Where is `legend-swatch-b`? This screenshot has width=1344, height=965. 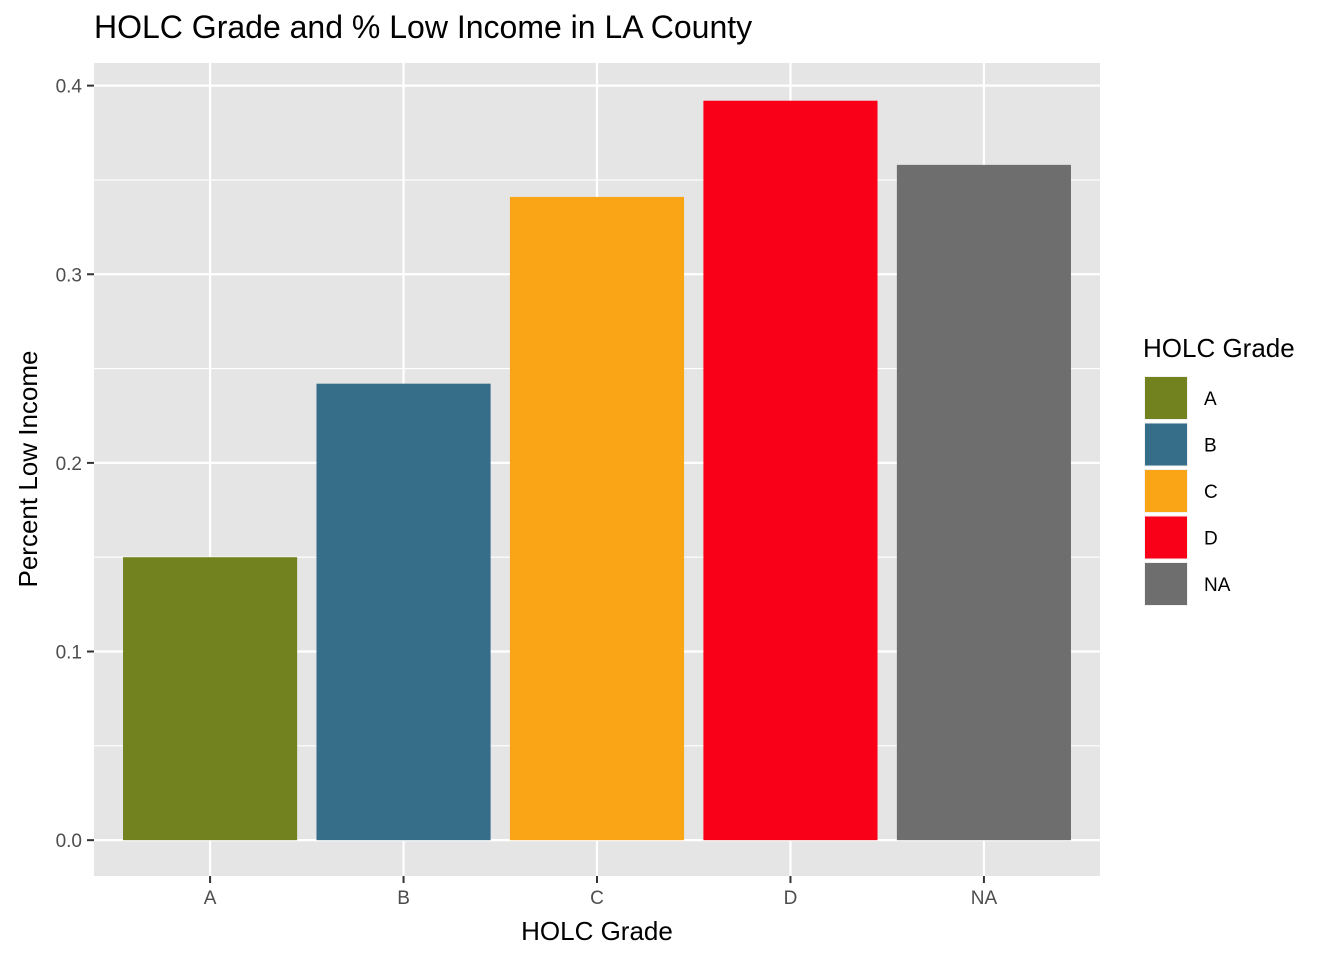
legend-swatch-b is located at coordinates (1166, 444).